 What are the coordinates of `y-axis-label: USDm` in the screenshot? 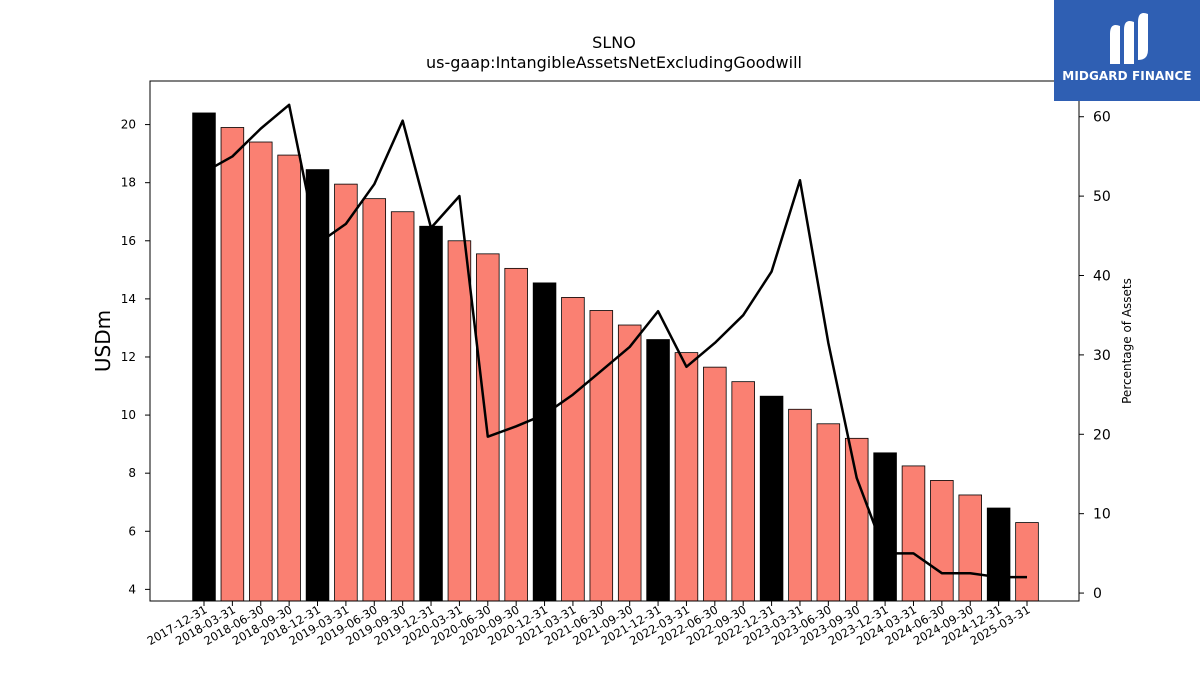 It's located at (103, 341).